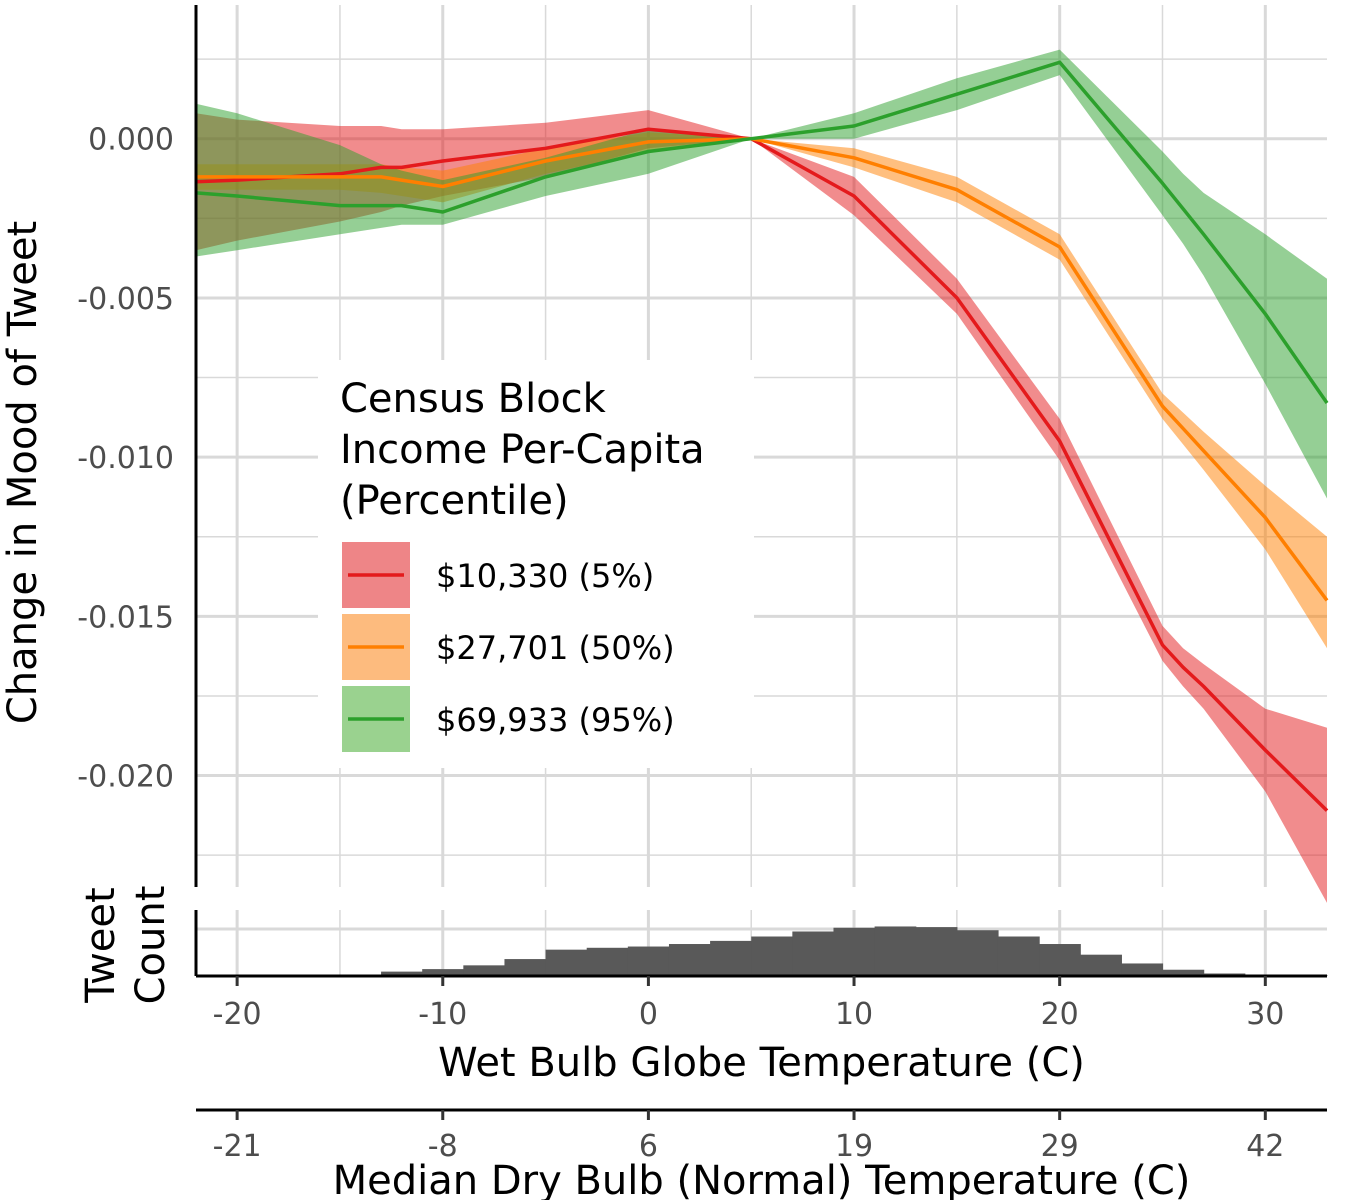 This screenshot has height=1200, width=1350. I want to click on histogram-bars, so click(833, 951).